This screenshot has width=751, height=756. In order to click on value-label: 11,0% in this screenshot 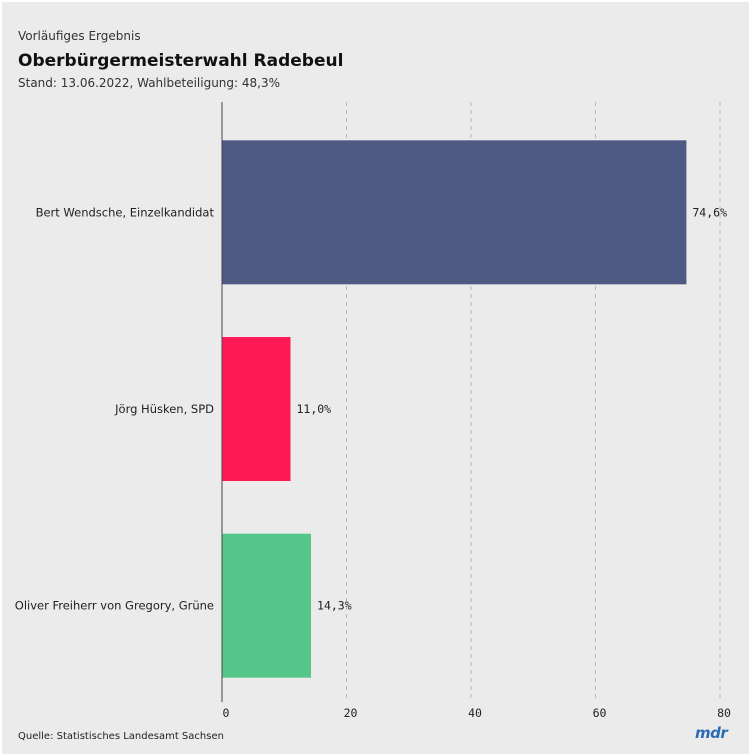, I will do `click(313, 409)`.